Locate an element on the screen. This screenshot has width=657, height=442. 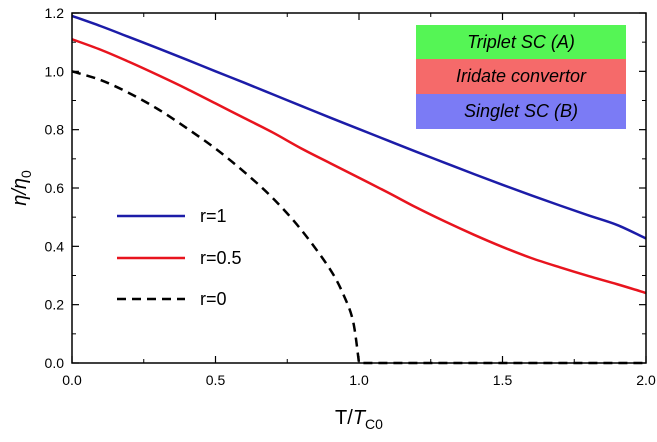
x-axis-label-sep: / is located at coordinates (350, 418).